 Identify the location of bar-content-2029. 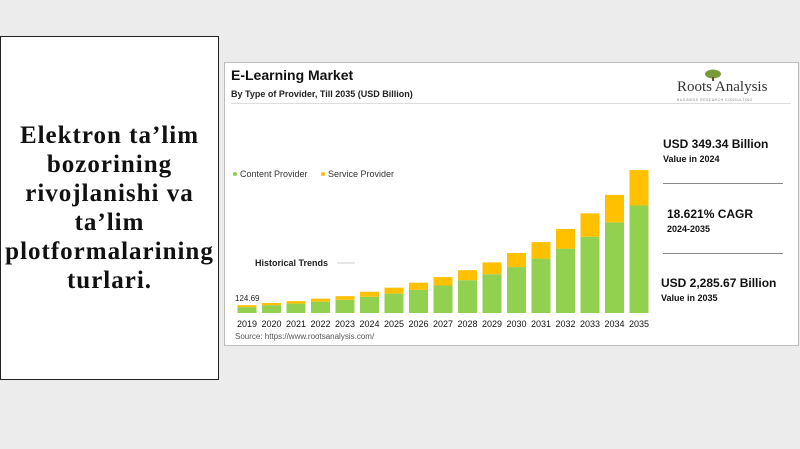
(492, 293).